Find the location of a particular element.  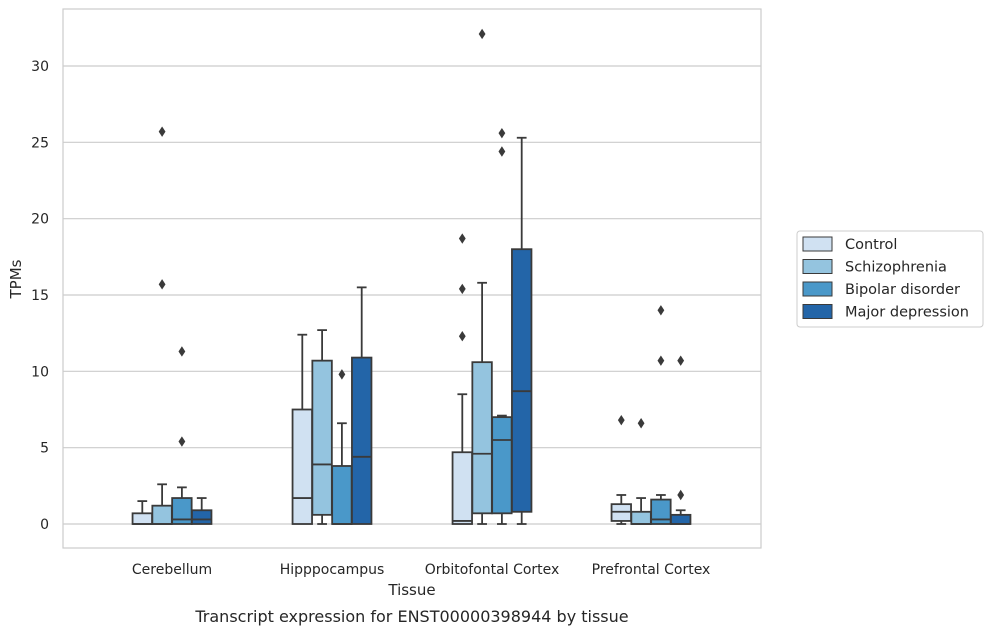

y-tick-label: 5 is located at coordinates (44, 449).